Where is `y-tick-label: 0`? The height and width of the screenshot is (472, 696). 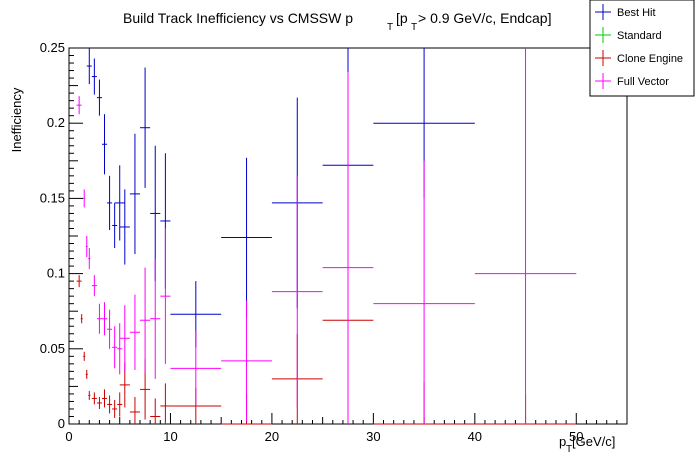
y-tick-label: 0 is located at coordinates (61, 423).